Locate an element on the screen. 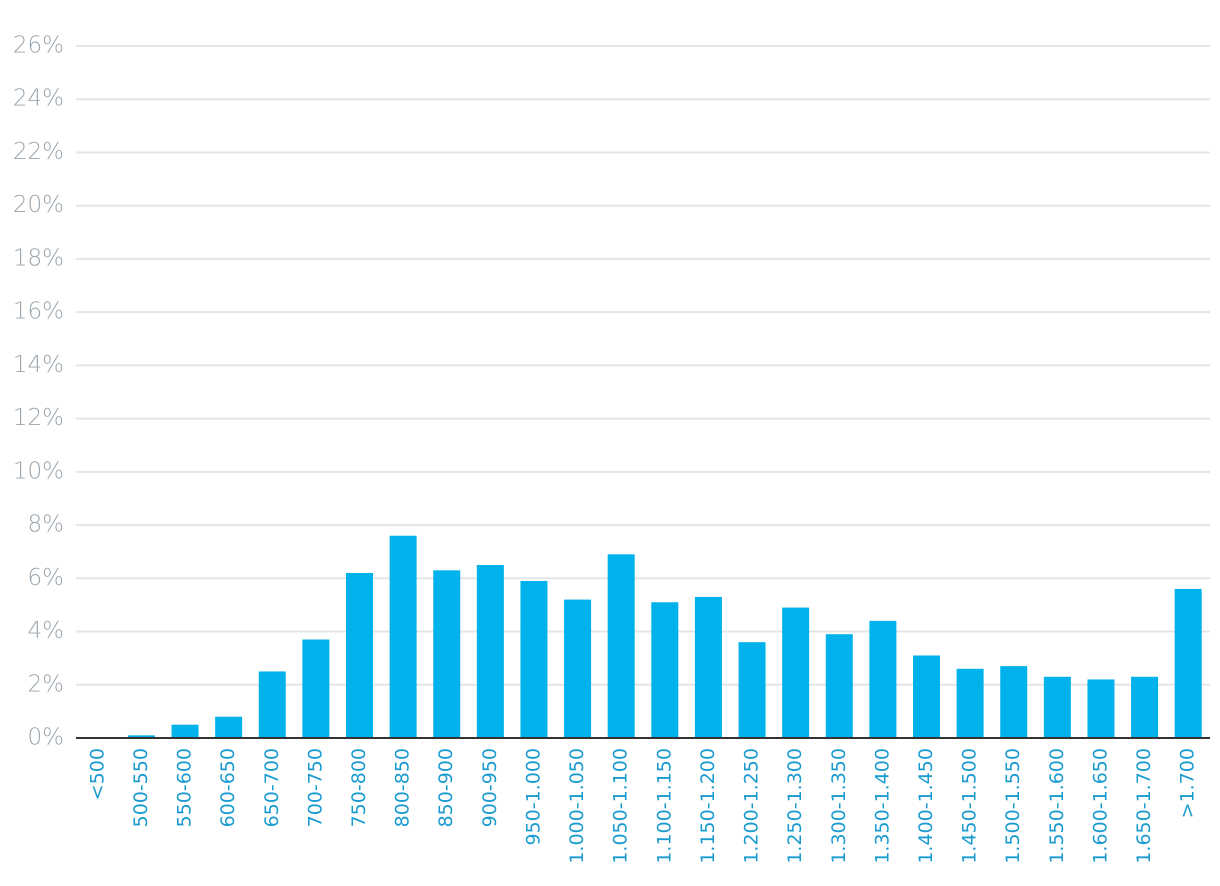  x-tick-label: 1.200-1.250 is located at coordinates (752, 806).